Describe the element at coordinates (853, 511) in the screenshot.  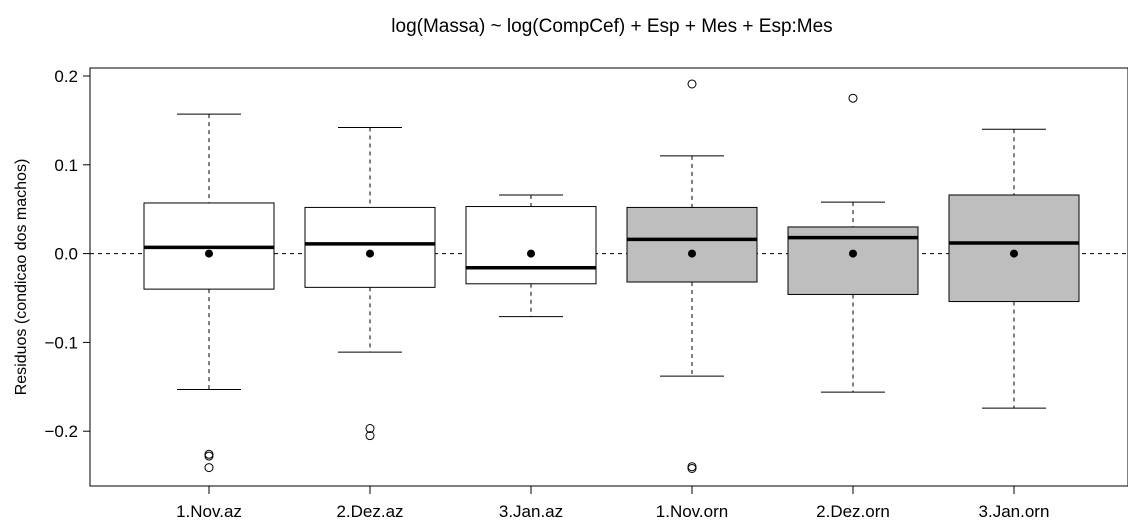
I see `x-tick-label: 2.Dez.orn` at that location.